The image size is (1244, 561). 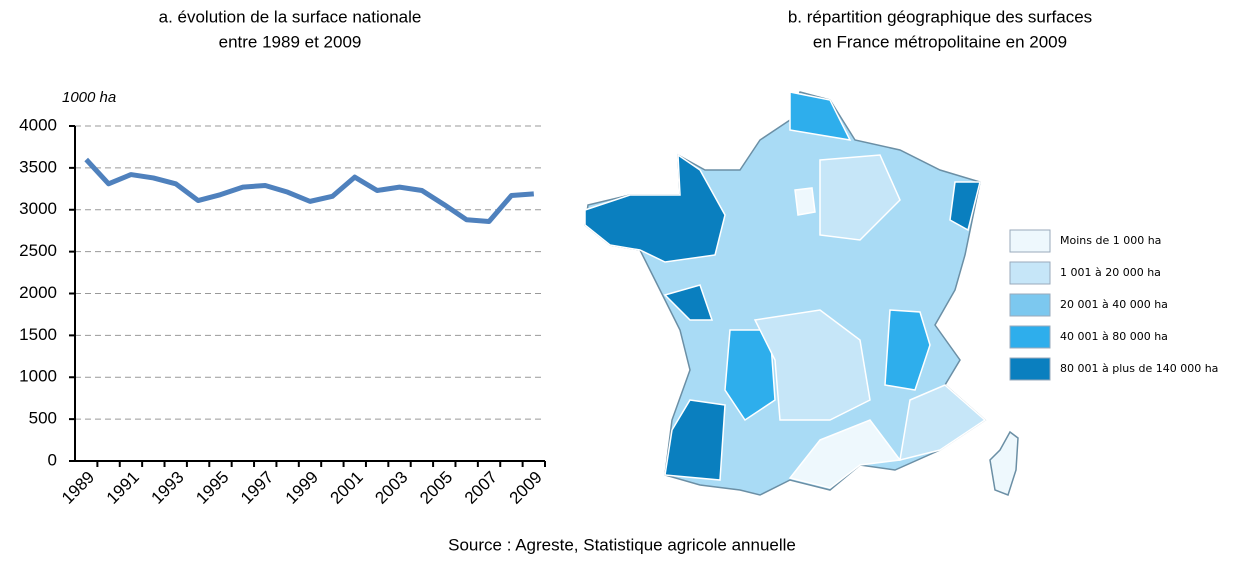 I want to click on y-tick-label: 3000, so click(x=38, y=208).